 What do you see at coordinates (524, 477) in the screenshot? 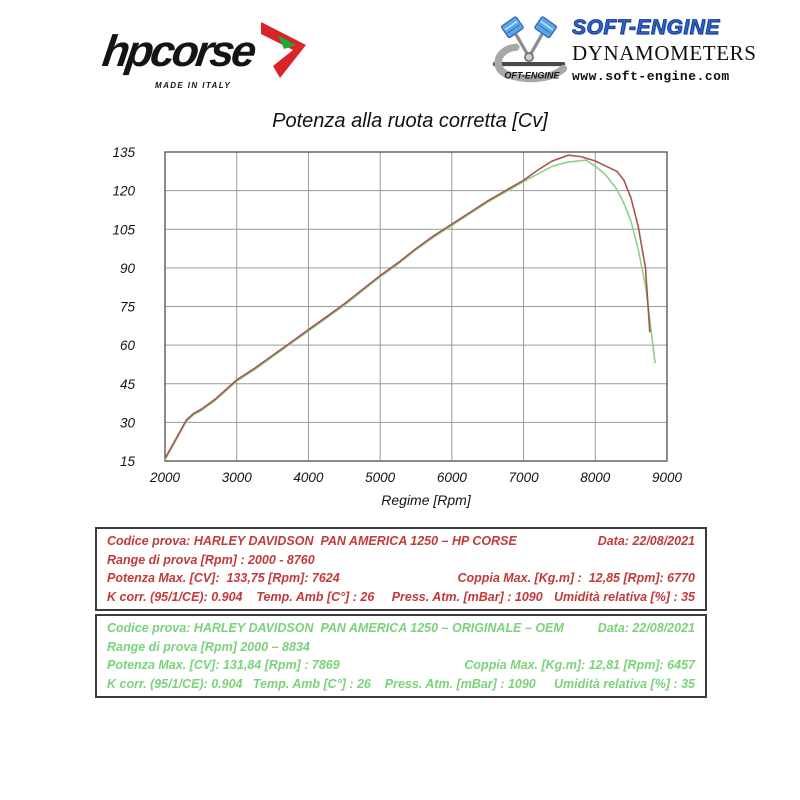
I see `svg-text: 7000` at bounding box center [524, 477].